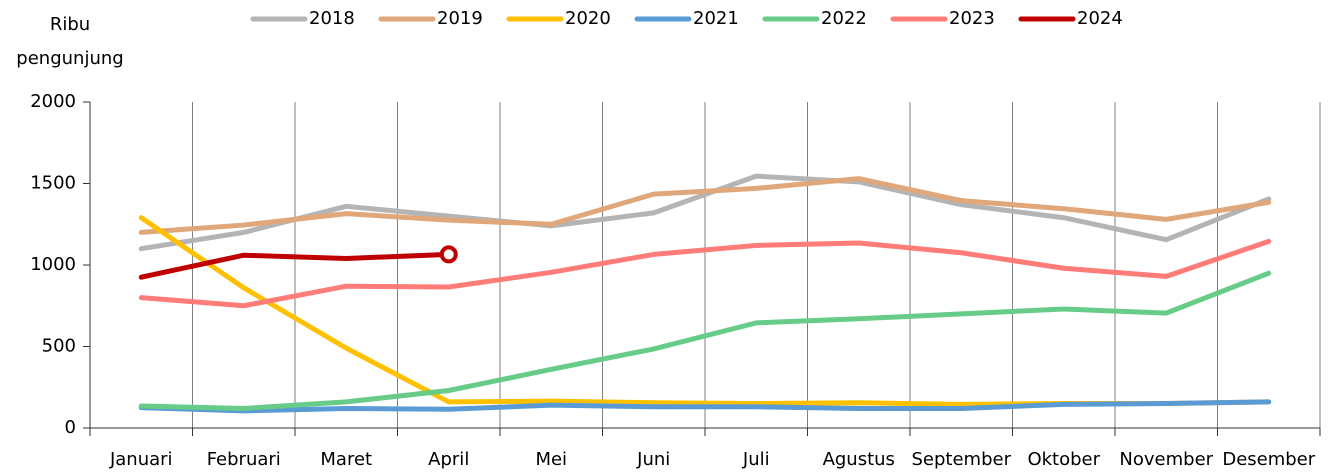 Image resolution: width=1330 pixels, height=472 pixels. What do you see at coordinates (448, 459) in the screenshot?
I see `x-tick-label: April` at bounding box center [448, 459].